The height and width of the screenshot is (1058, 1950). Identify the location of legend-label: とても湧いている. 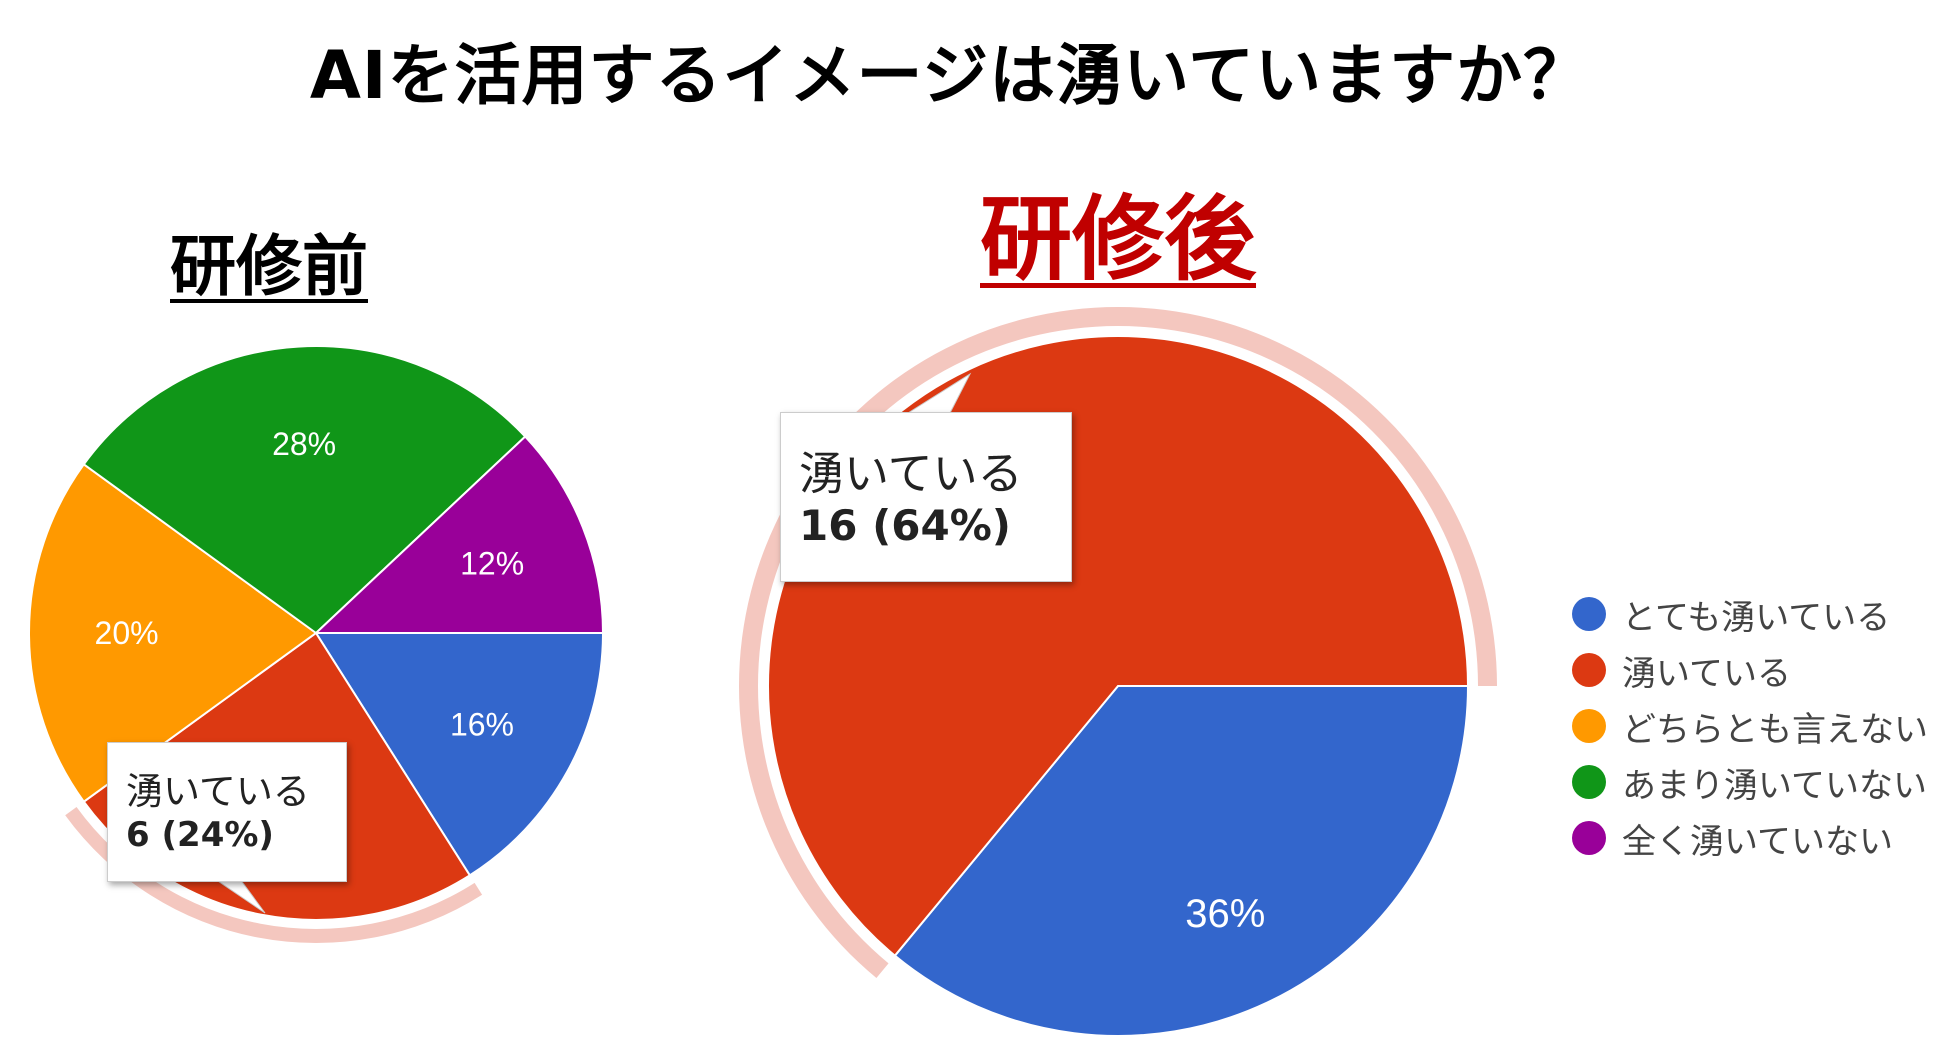
(1756, 617).